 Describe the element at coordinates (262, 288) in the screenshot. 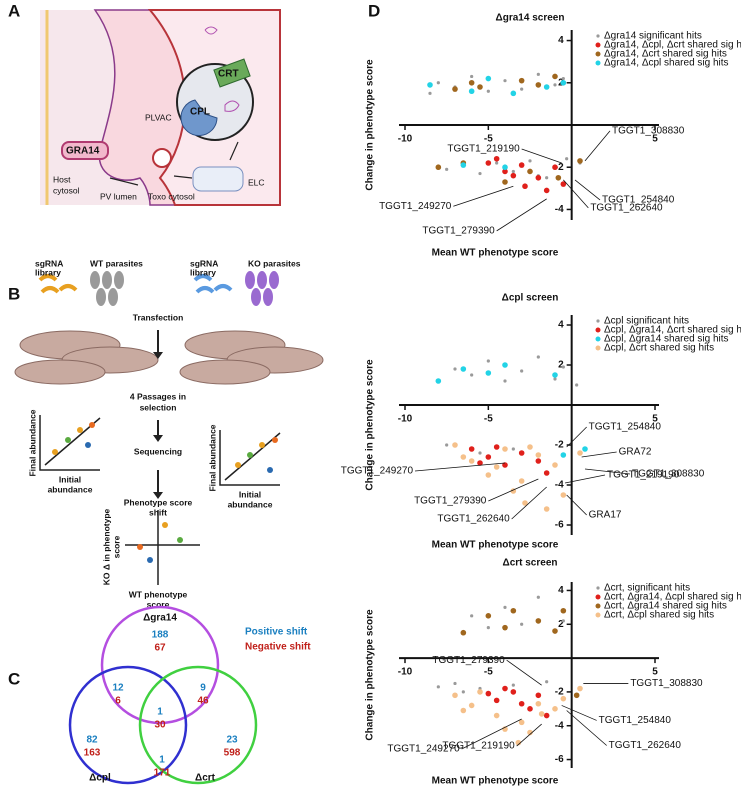

I see `ko-parasites` at that location.